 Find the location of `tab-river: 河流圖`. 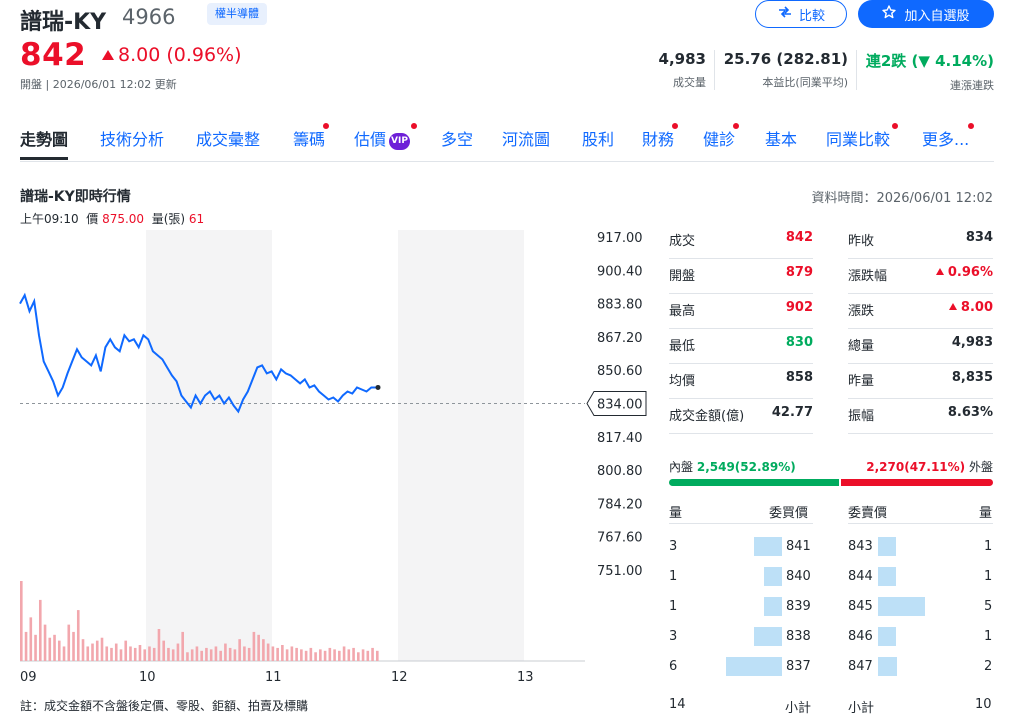

tab-river: 河流圖 is located at coordinates (526, 139).